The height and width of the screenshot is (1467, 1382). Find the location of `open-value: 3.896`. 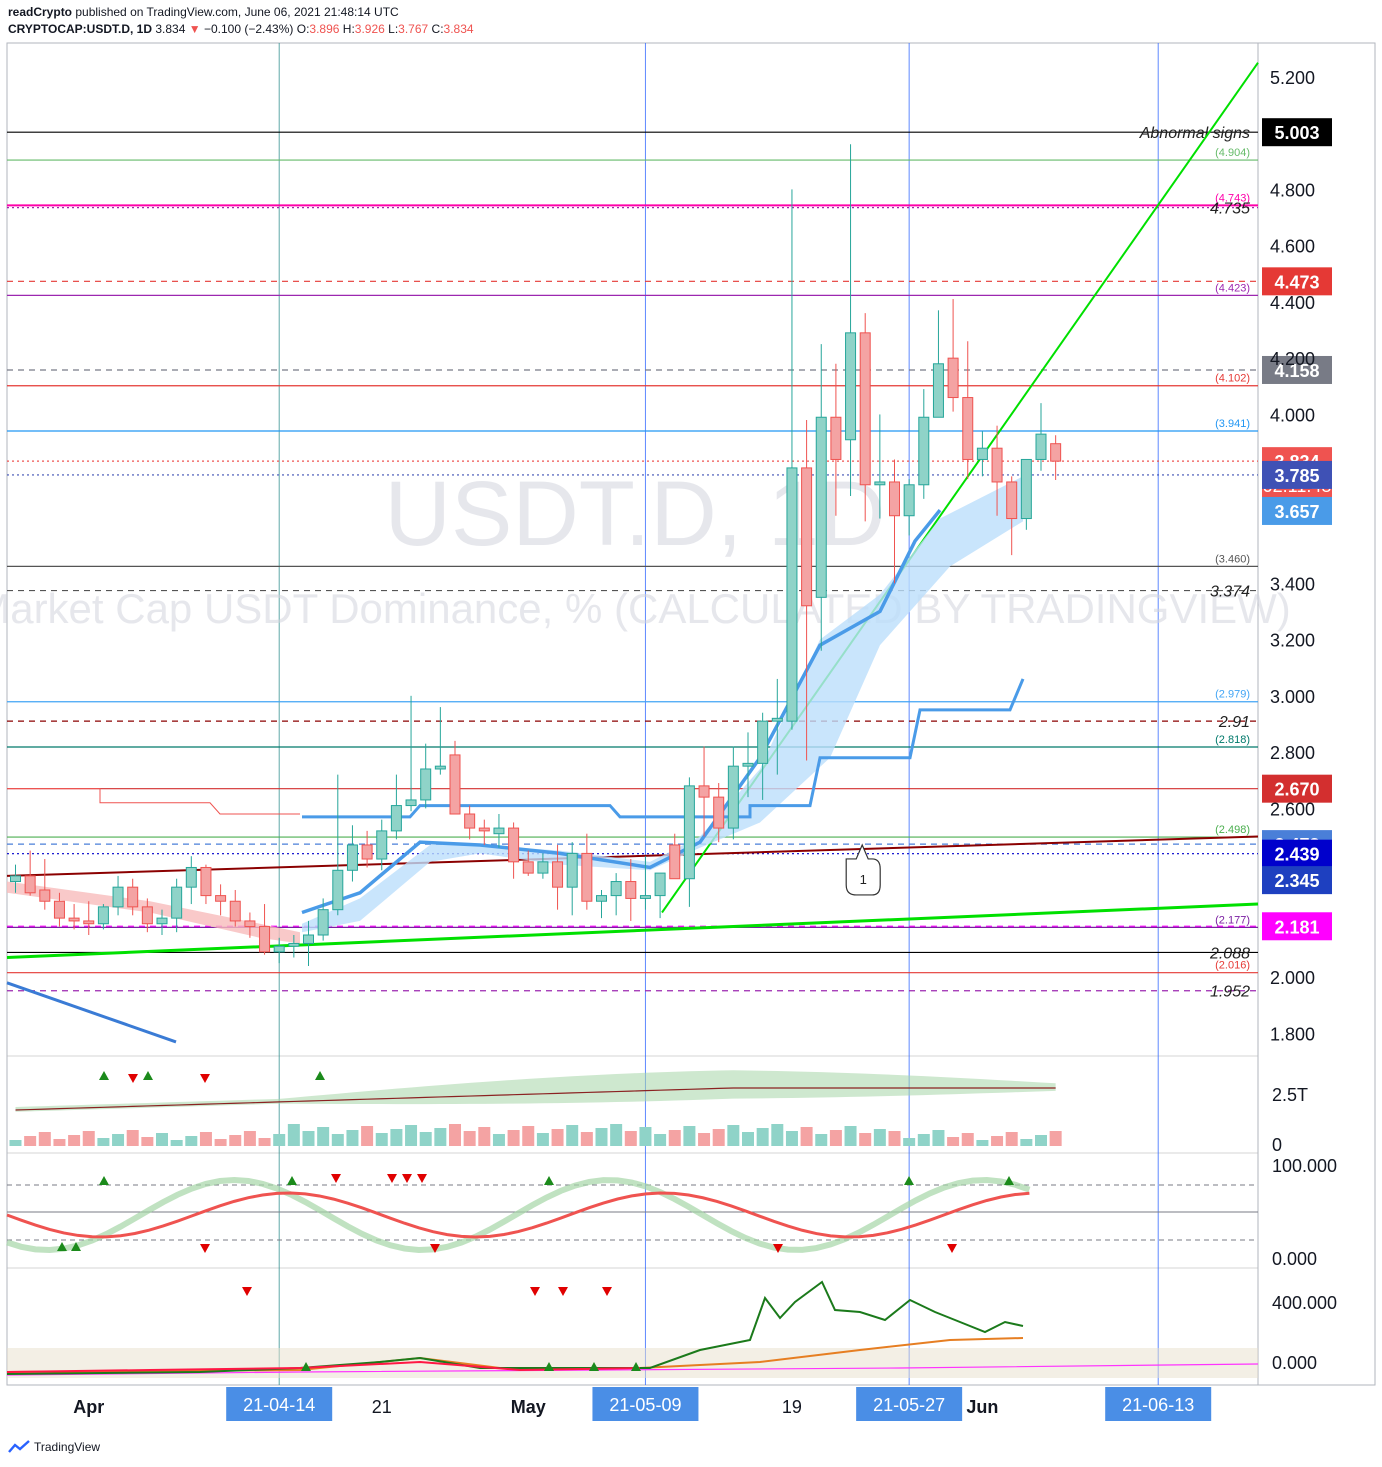

open-value: 3.896 is located at coordinates (324, 29).